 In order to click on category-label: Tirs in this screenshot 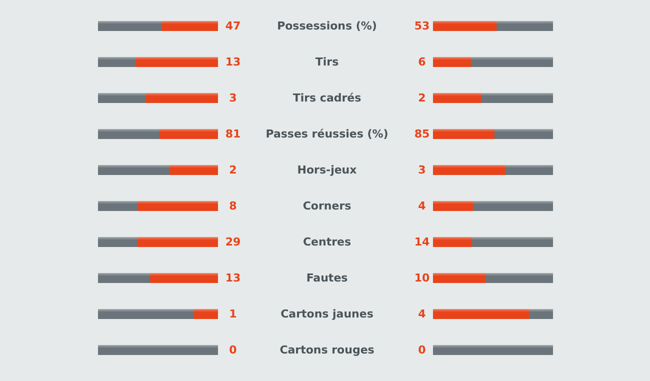, I will do `click(327, 62)`.